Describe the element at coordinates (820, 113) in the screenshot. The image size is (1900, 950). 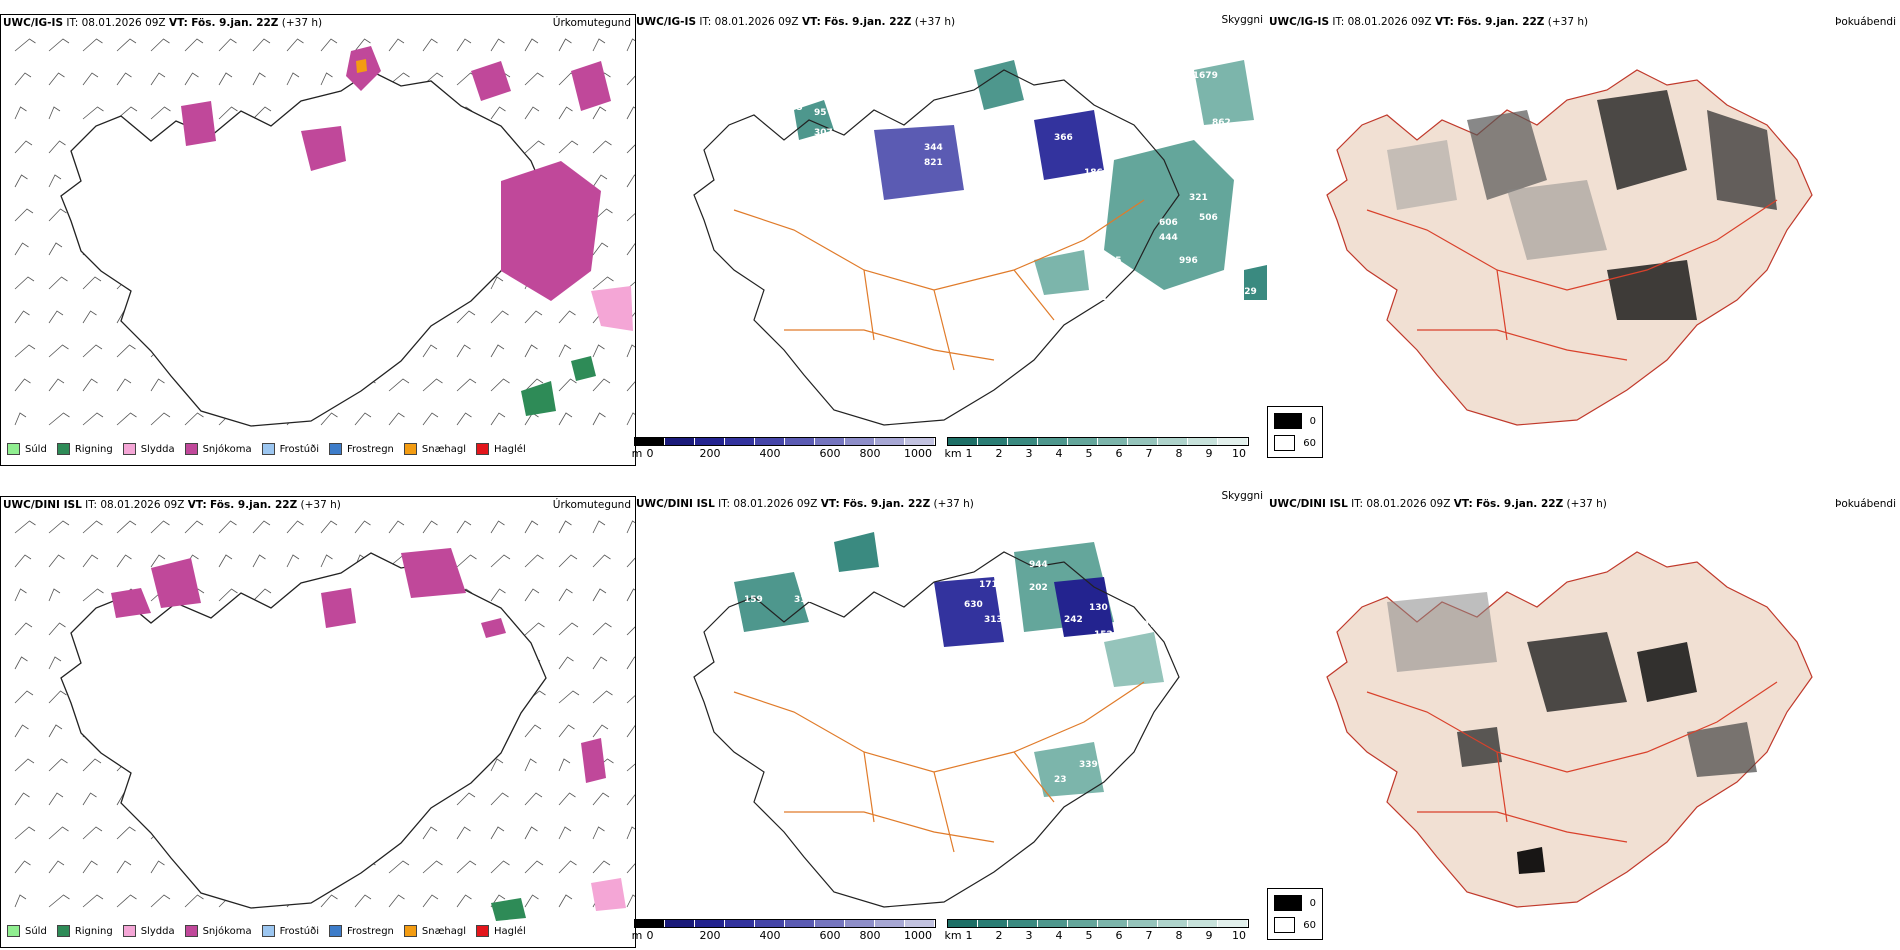
I see `map-label: 95` at that location.